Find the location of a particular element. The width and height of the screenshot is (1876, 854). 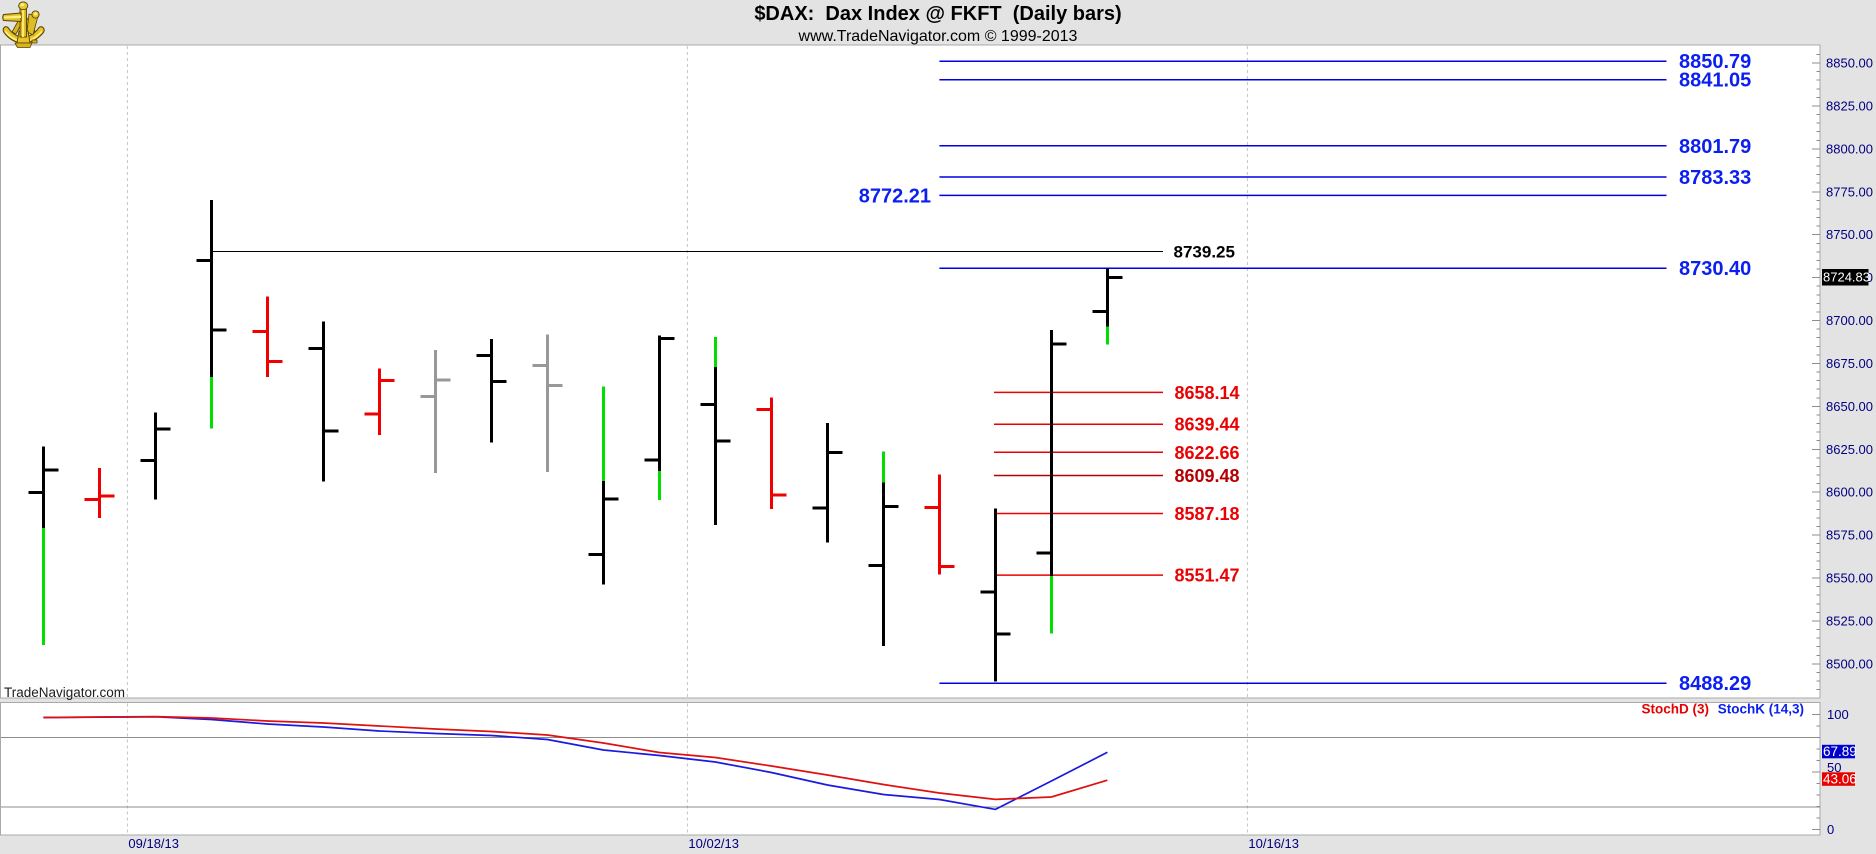

svg-text: 8500.00 is located at coordinates (1849, 663).